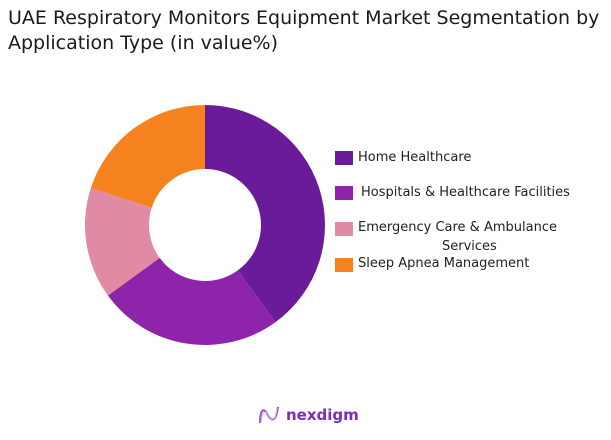  Describe the element at coordinates (269, 415) in the screenshot. I see `nexdigm-logo-icon` at that location.